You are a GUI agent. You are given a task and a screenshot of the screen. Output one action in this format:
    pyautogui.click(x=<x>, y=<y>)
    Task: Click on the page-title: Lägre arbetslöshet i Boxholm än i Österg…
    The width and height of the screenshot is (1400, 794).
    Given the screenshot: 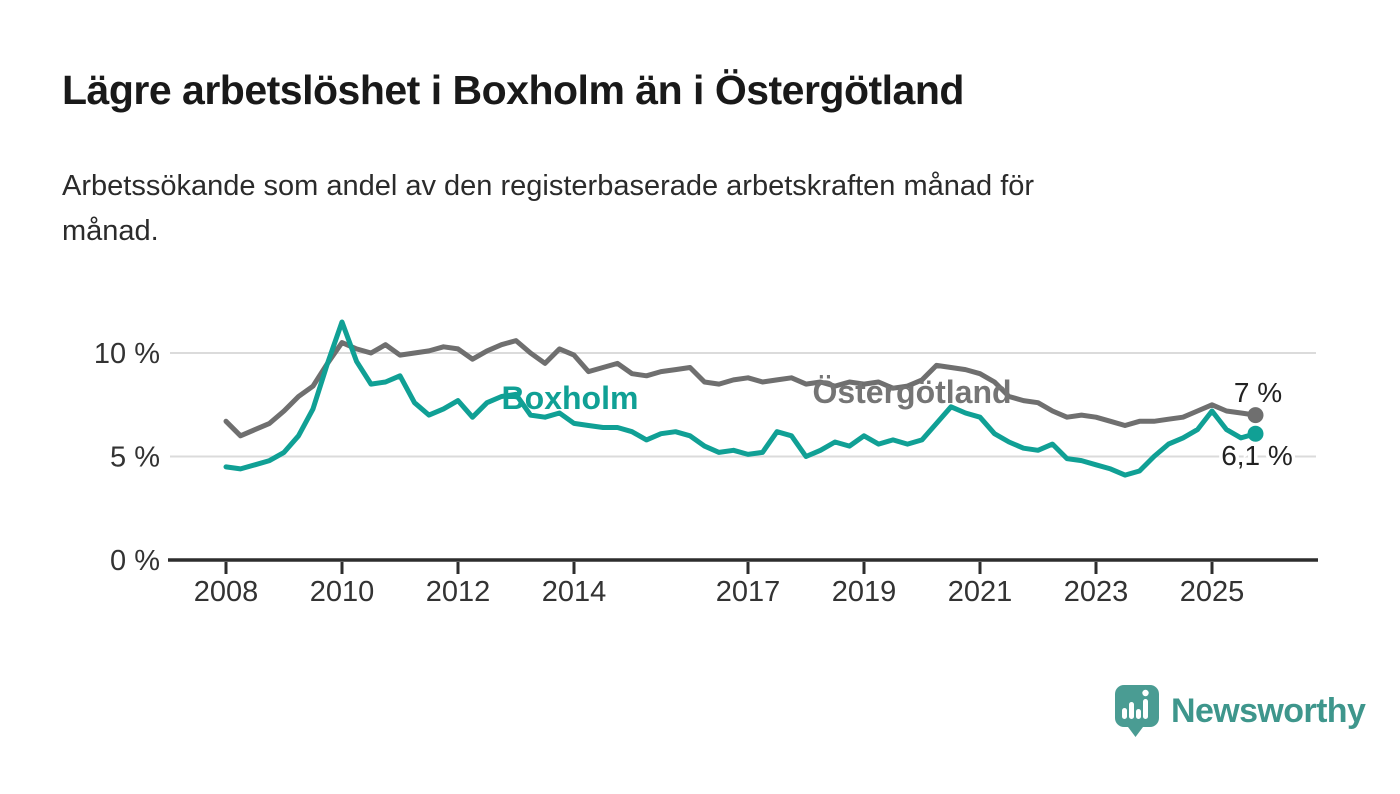 What is the action you would take?
    pyautogui.click(x=513, y=90)
    